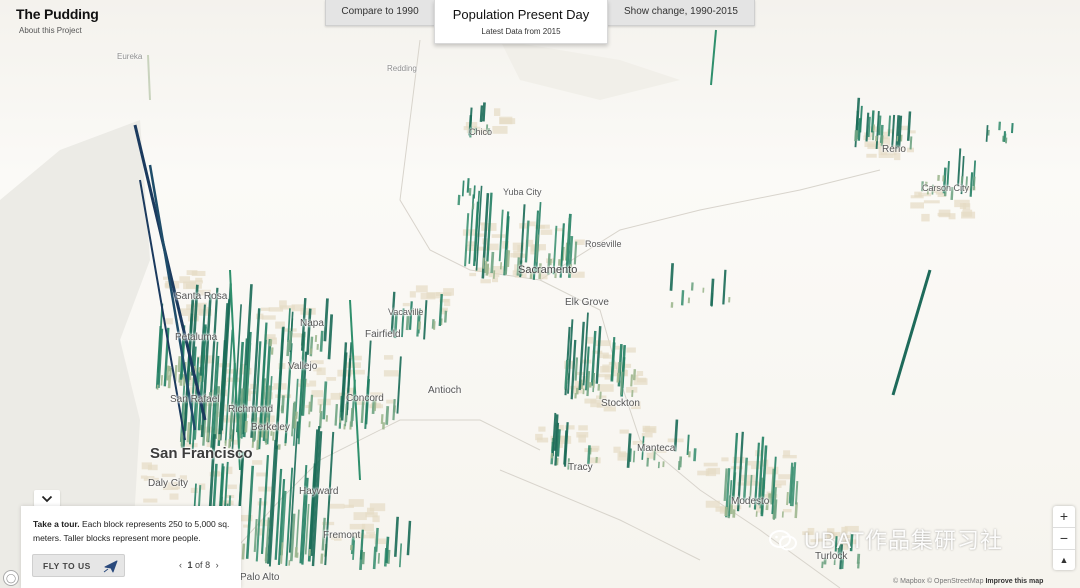  What do you see at coordinates (78, 565) in the screenshot?
I see `fly-to-us-button: FLY TO US` at bounding box center [78, 565].